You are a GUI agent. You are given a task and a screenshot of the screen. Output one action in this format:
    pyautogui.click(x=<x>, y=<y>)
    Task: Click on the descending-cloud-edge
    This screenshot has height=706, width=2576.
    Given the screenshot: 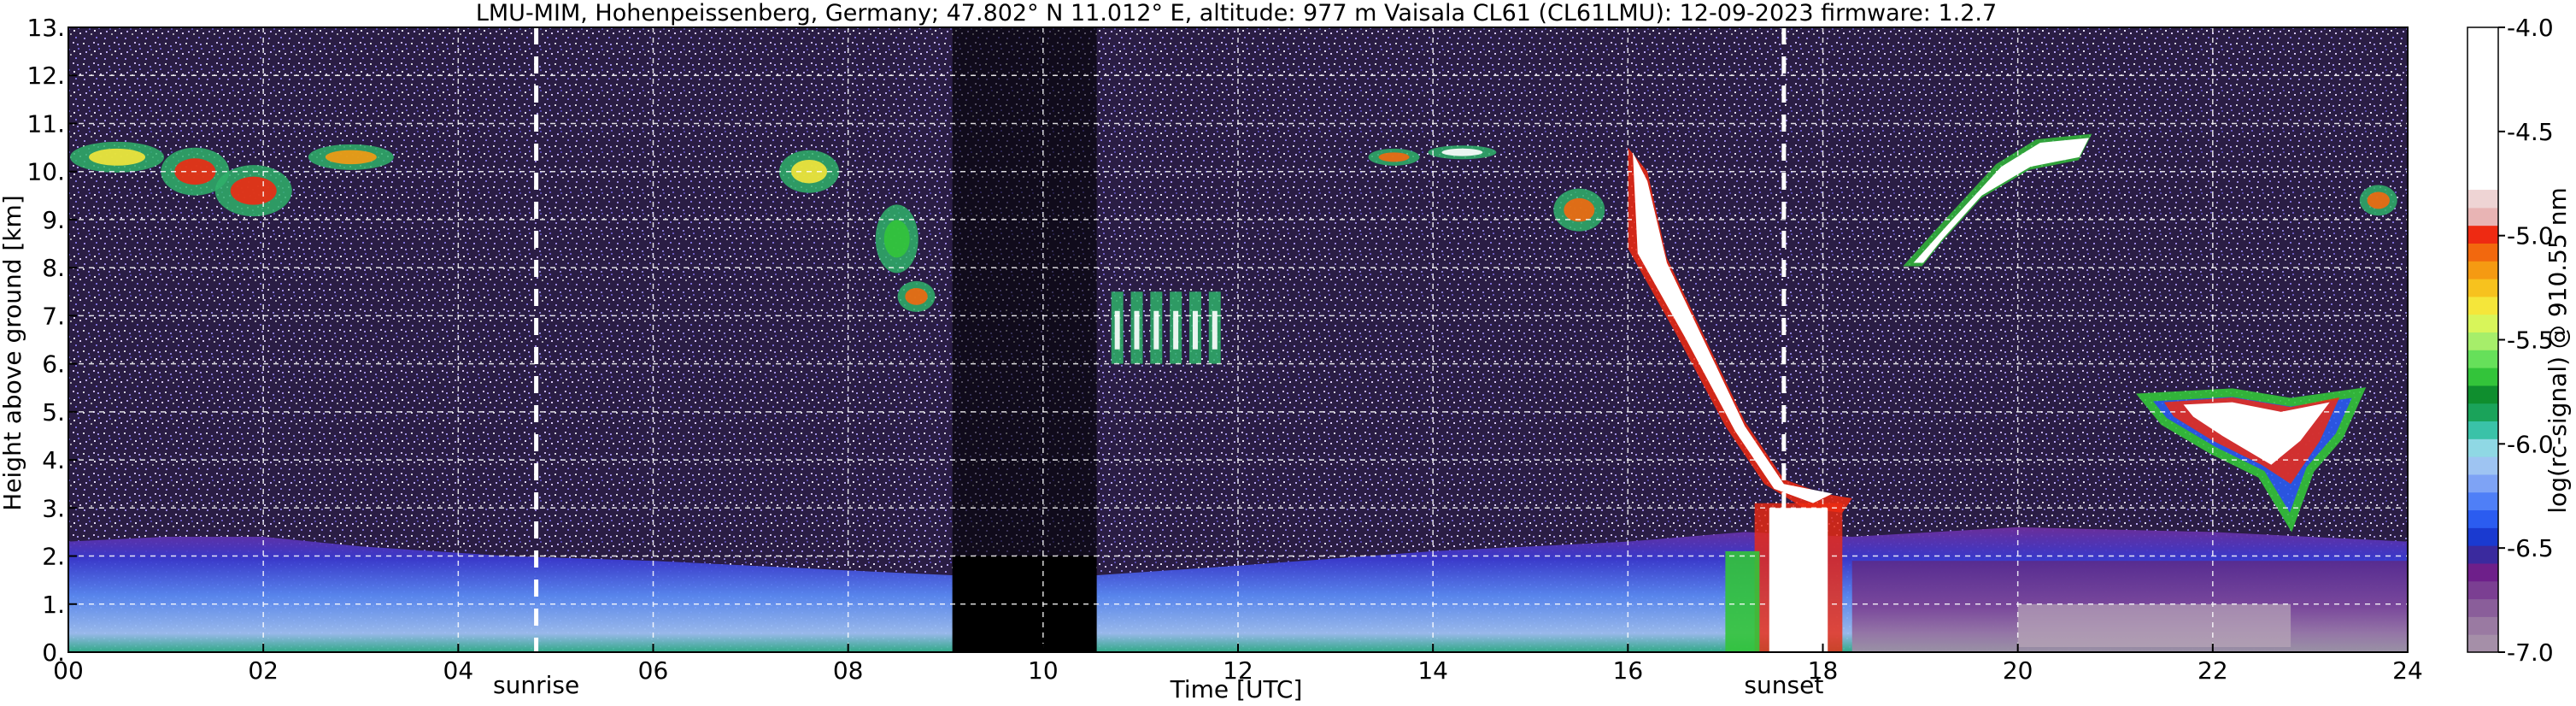 What is the action you would take?
    pyautogui.click(x=1740, y=330)
    